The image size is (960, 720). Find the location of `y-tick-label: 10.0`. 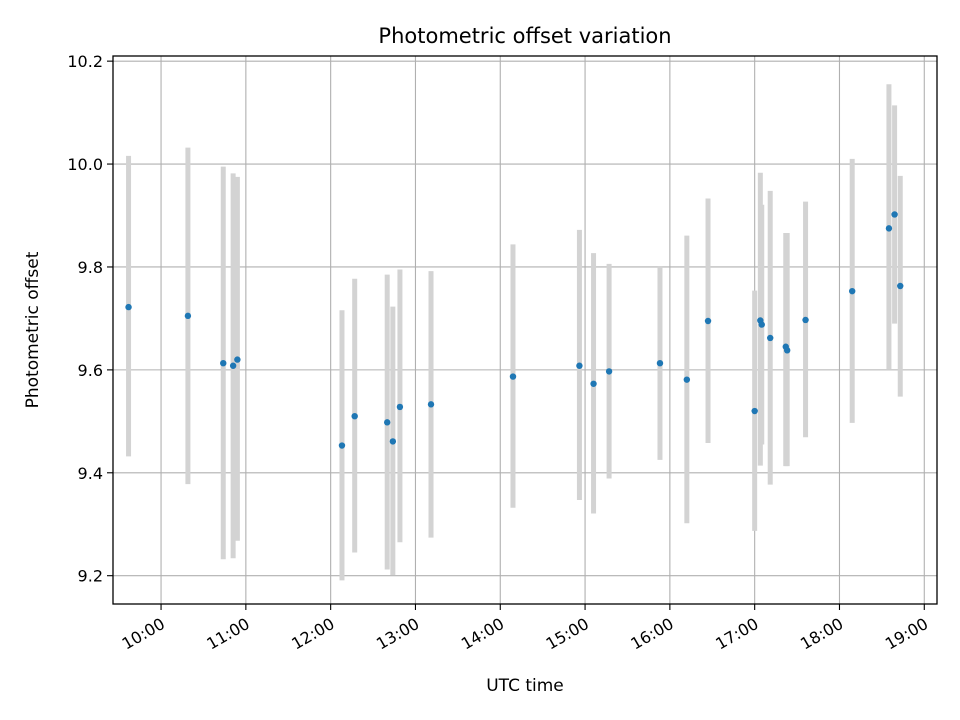

y-tick-label: 10.0 is located at coordinates (85, 164).